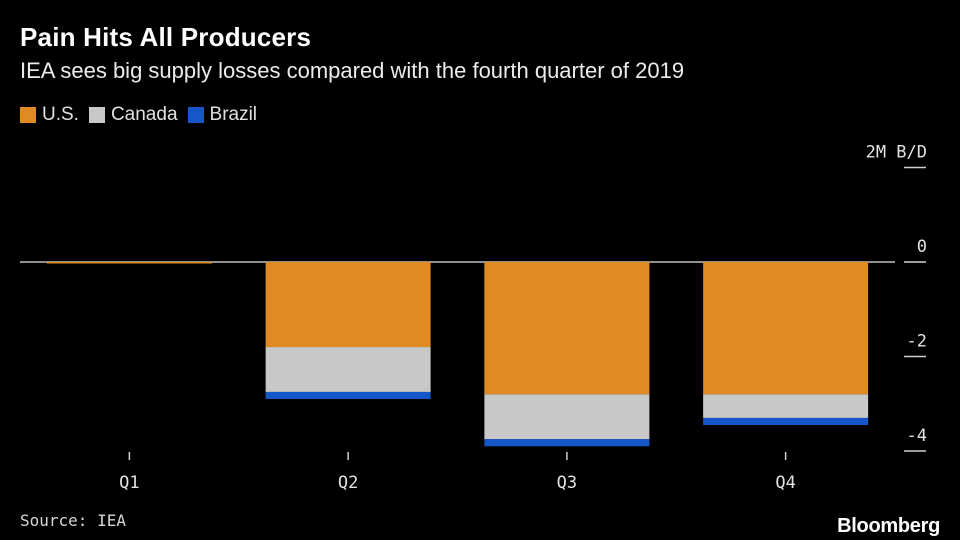 The width and height of the screenshot is (960, 540). Describe the element at coordinates (348, 369) in the screenshot. I see `bar-canada-q2` at that location.